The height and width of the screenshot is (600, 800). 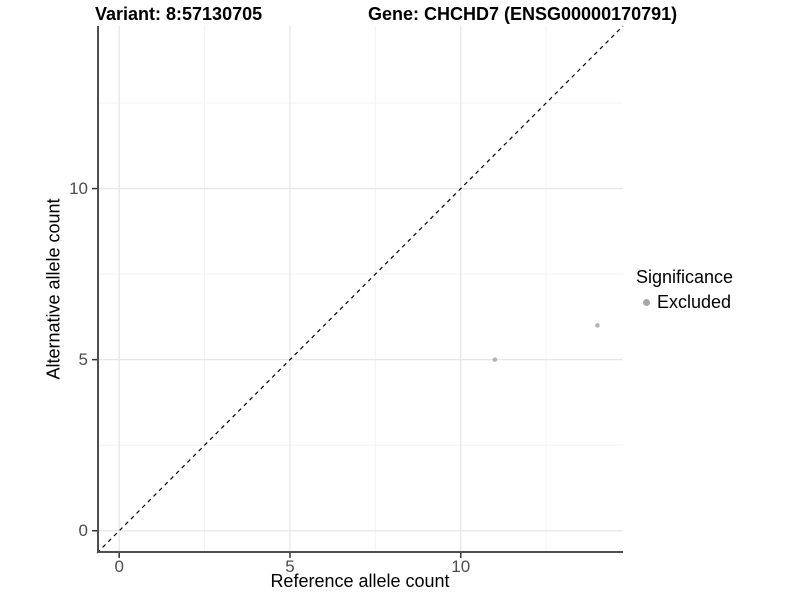 I want to click on y-tick-label: 10, so click(x=78, y=188).